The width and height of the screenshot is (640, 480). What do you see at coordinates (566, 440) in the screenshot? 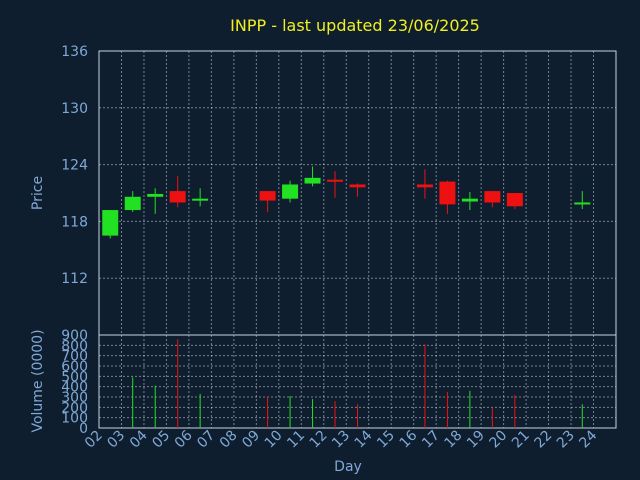
I see `day-tick-label: 23` at bounding box center [566, 440].